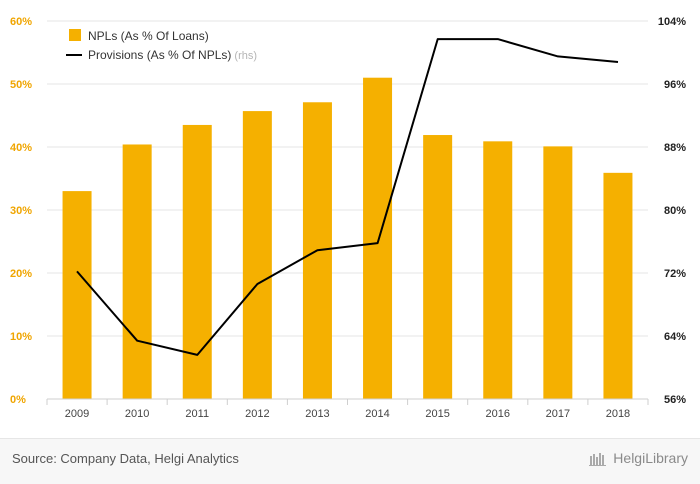 This screenshot has height=484, width=700. Describe the element at coordinates (21, 148) in the screenshot. I see `y-left-tick-label: 40%` at that location.